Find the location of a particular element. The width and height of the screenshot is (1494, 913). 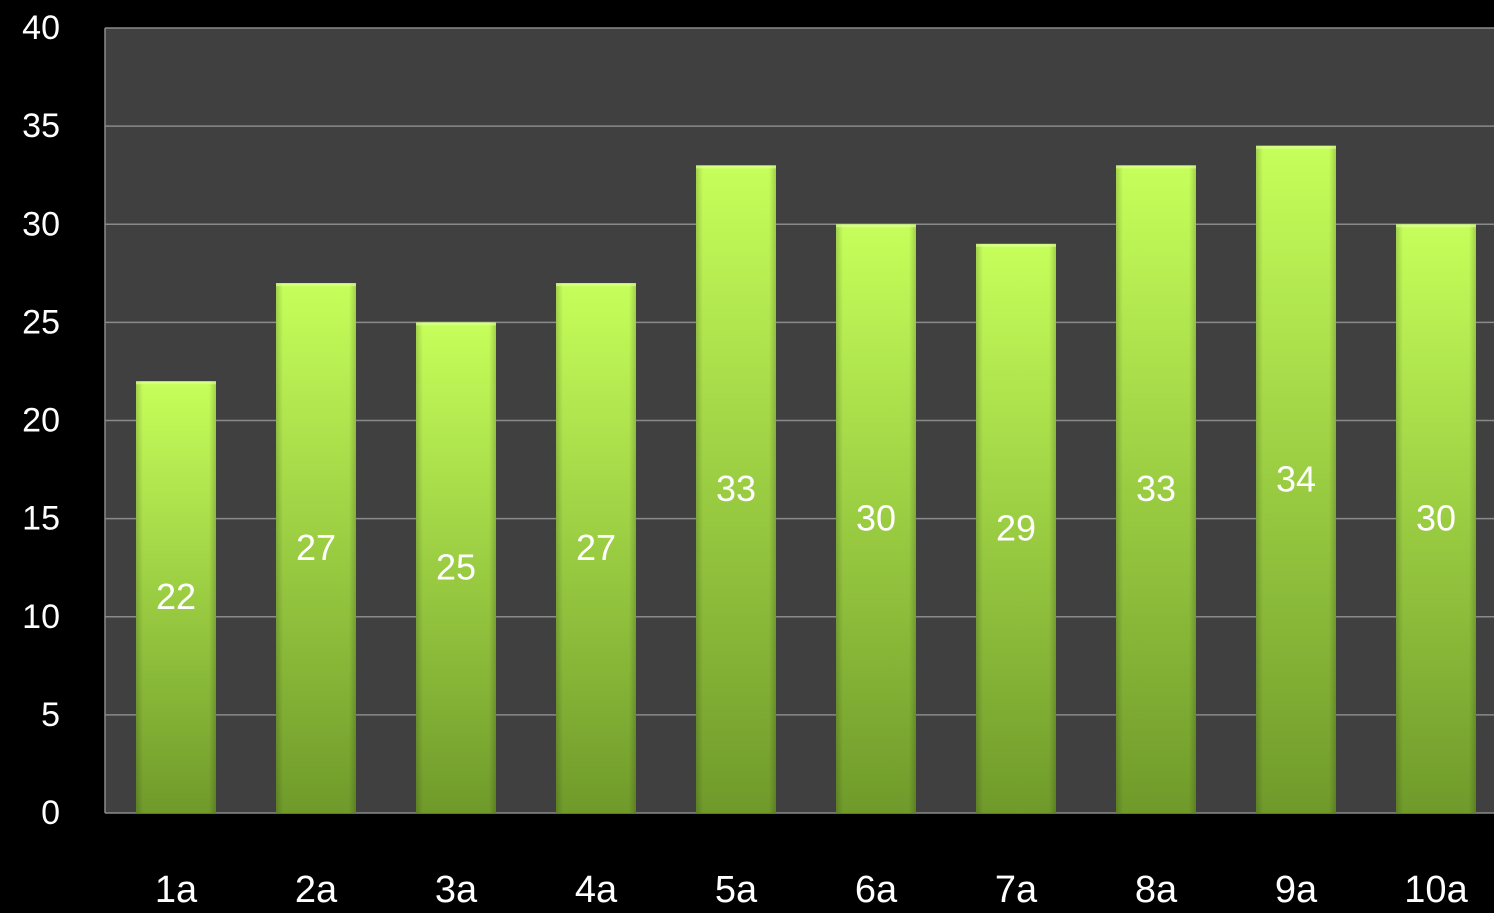

x-tick-label: 10a is located at coordinates (1436, 888).